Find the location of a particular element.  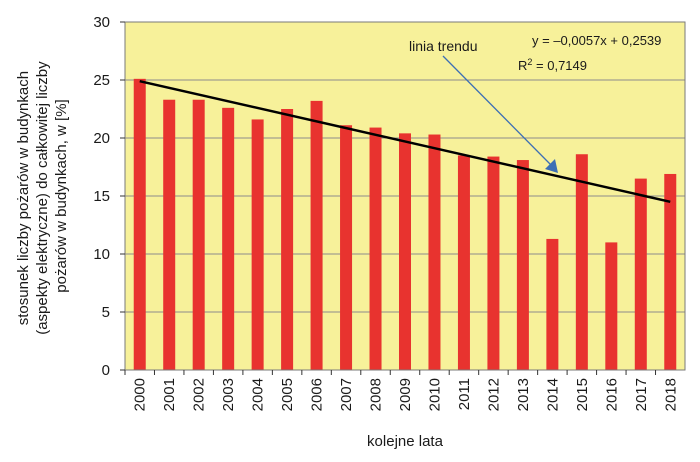

x-tick-label: 2017 is located at coordinates (641, 394).